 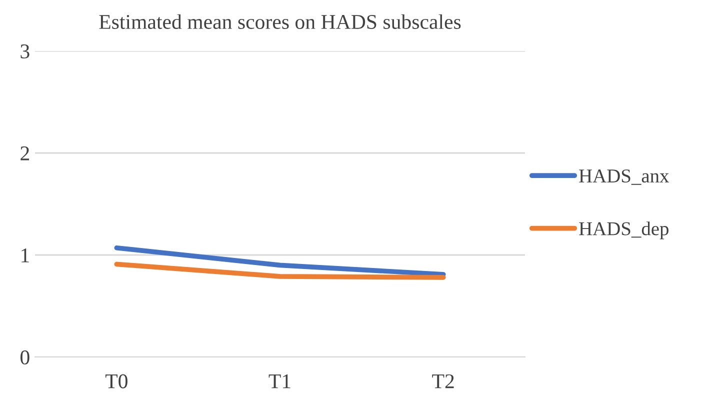 What do you see at coordinates (443, 381) in the screenshot?
I see `x-tick-label: T2` at bounding box center [443, 381].